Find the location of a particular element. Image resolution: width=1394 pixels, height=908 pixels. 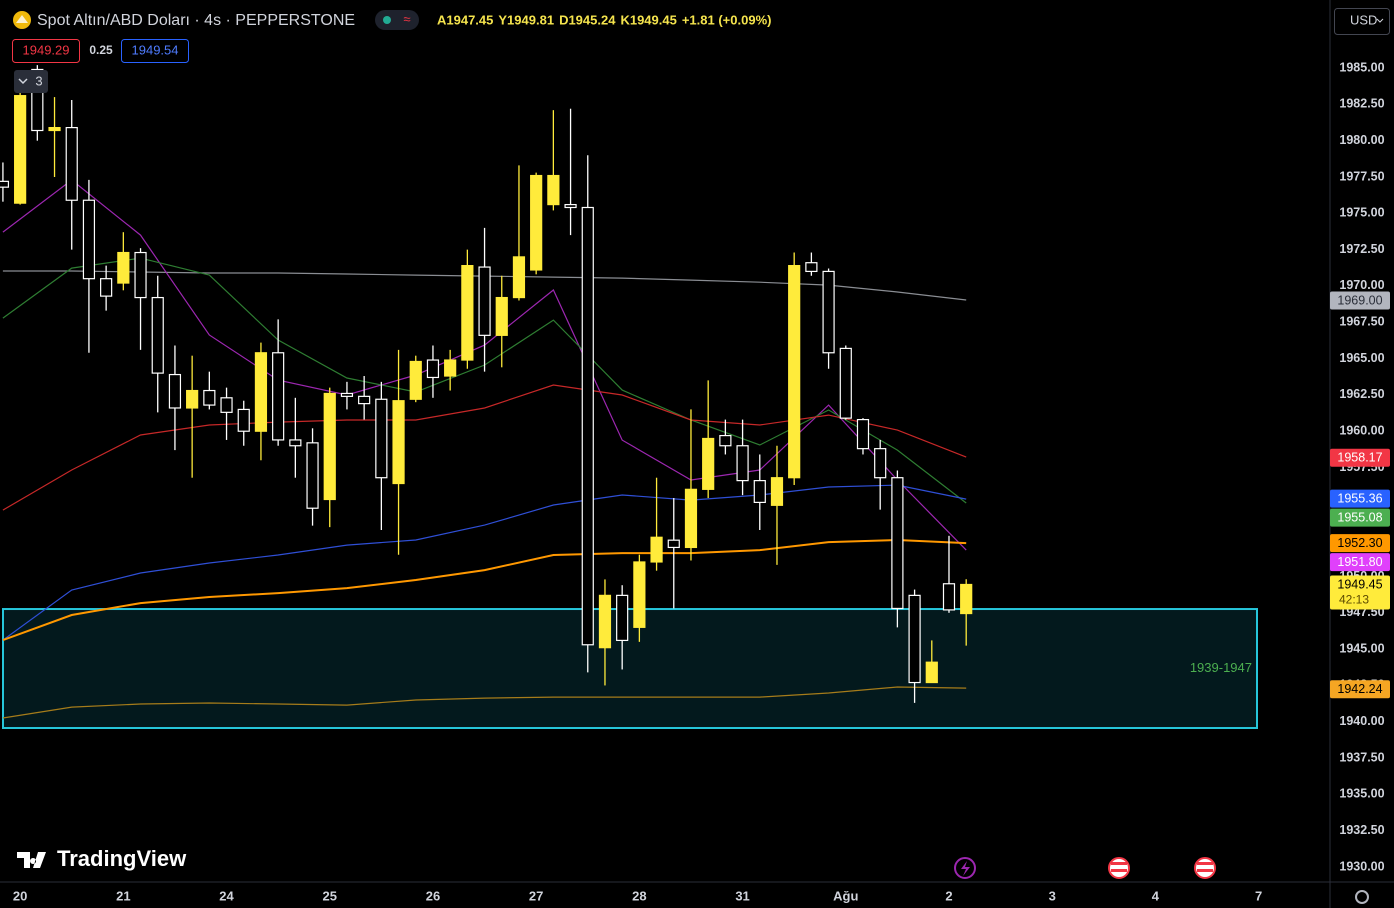

x-tick-label: 28 is located at coordinates (639, 895).